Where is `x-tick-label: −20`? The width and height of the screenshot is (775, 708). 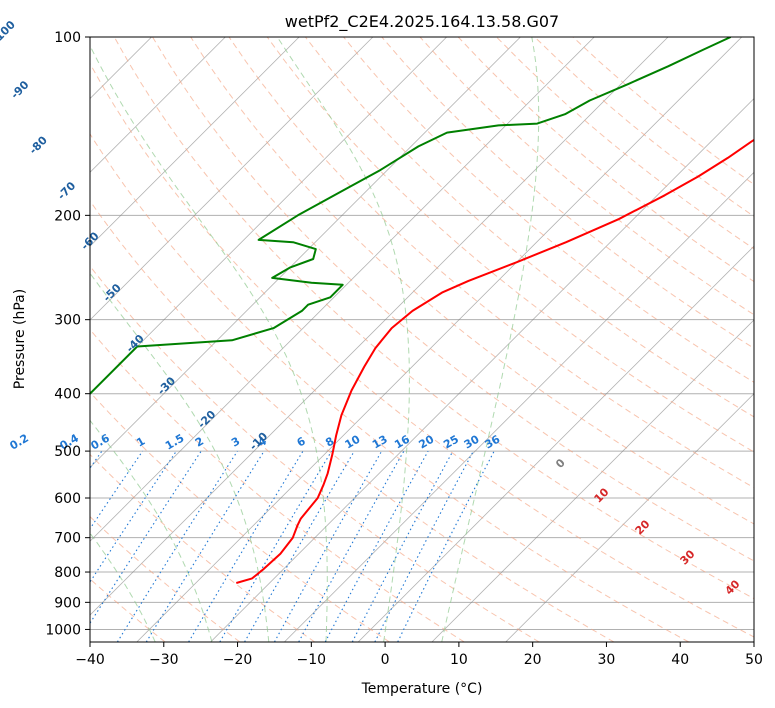
x-tick-label: −20 is located at coordinates (238, 660).